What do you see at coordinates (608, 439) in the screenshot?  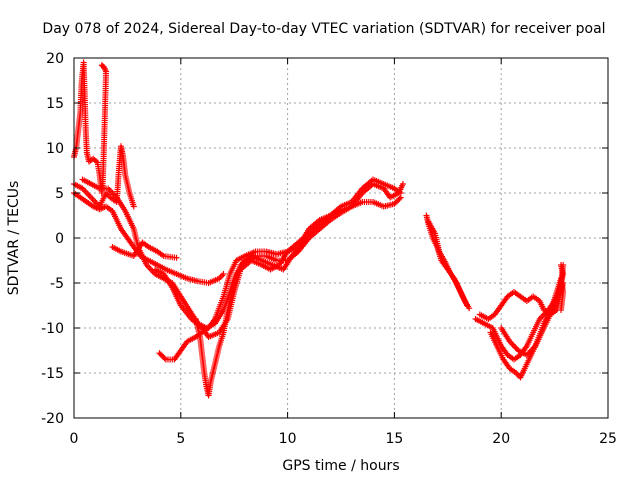 I see `x-tick-label: 25` at bounding box center [608, 439].